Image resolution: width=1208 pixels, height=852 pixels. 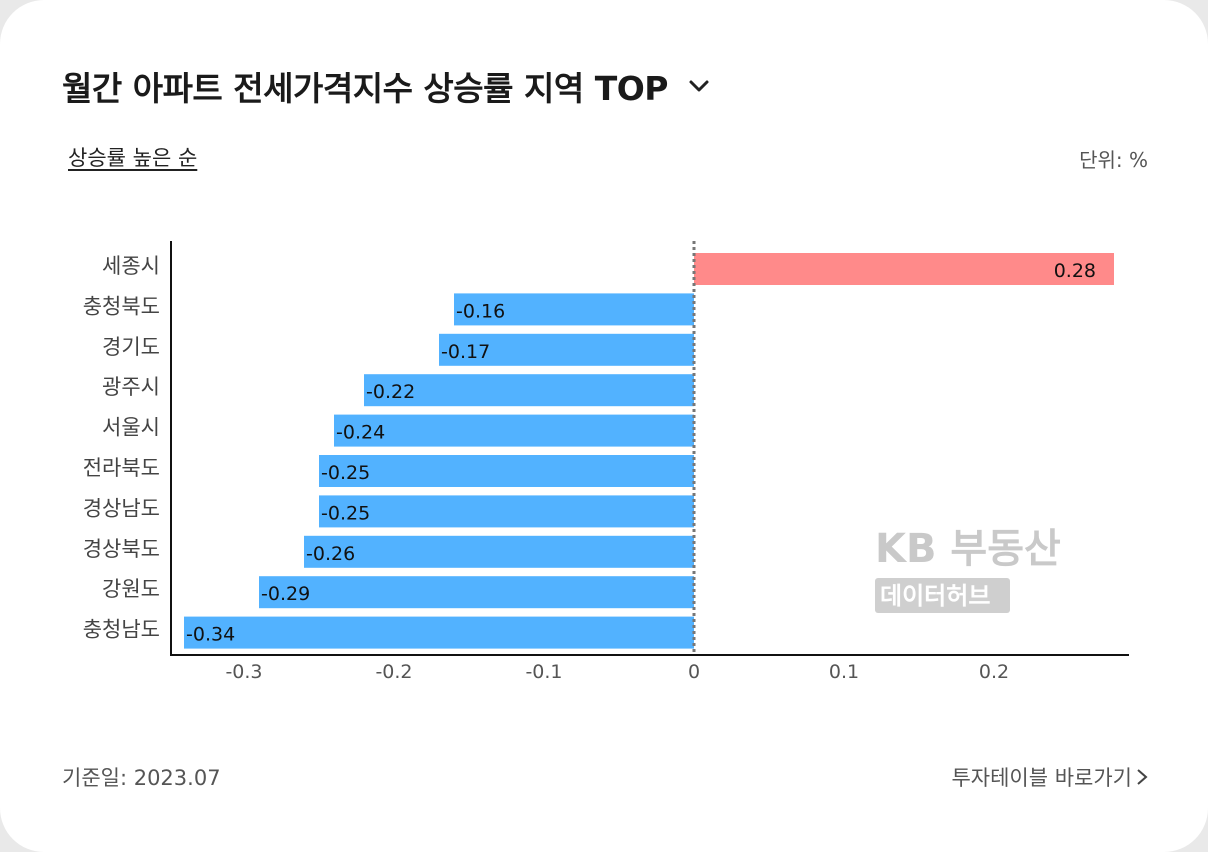 What do you see at coordinates (1113, 160) in the screenshot?
I see `unit-label: 단위: %` at bounding box center [1113, 160].